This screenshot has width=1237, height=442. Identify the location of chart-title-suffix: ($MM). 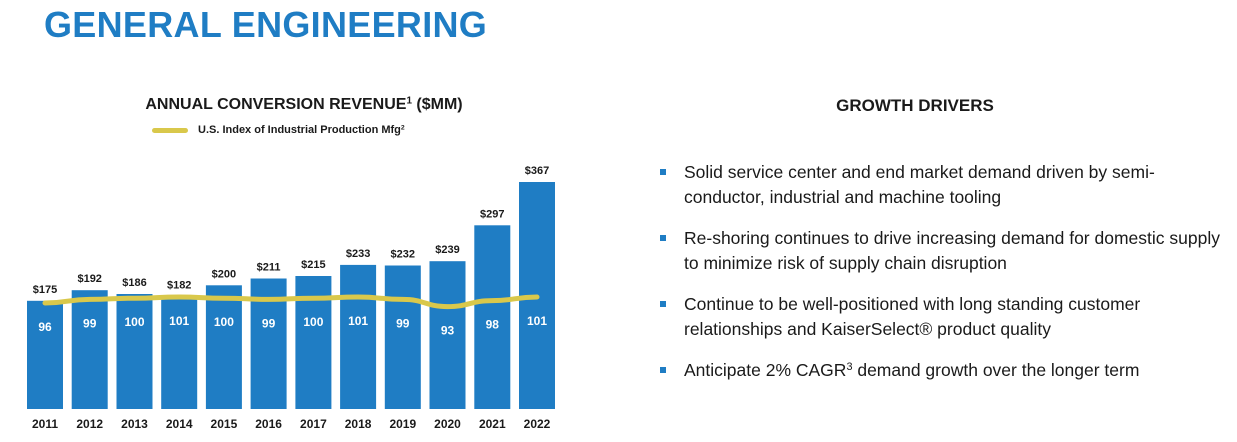
(437, 104).